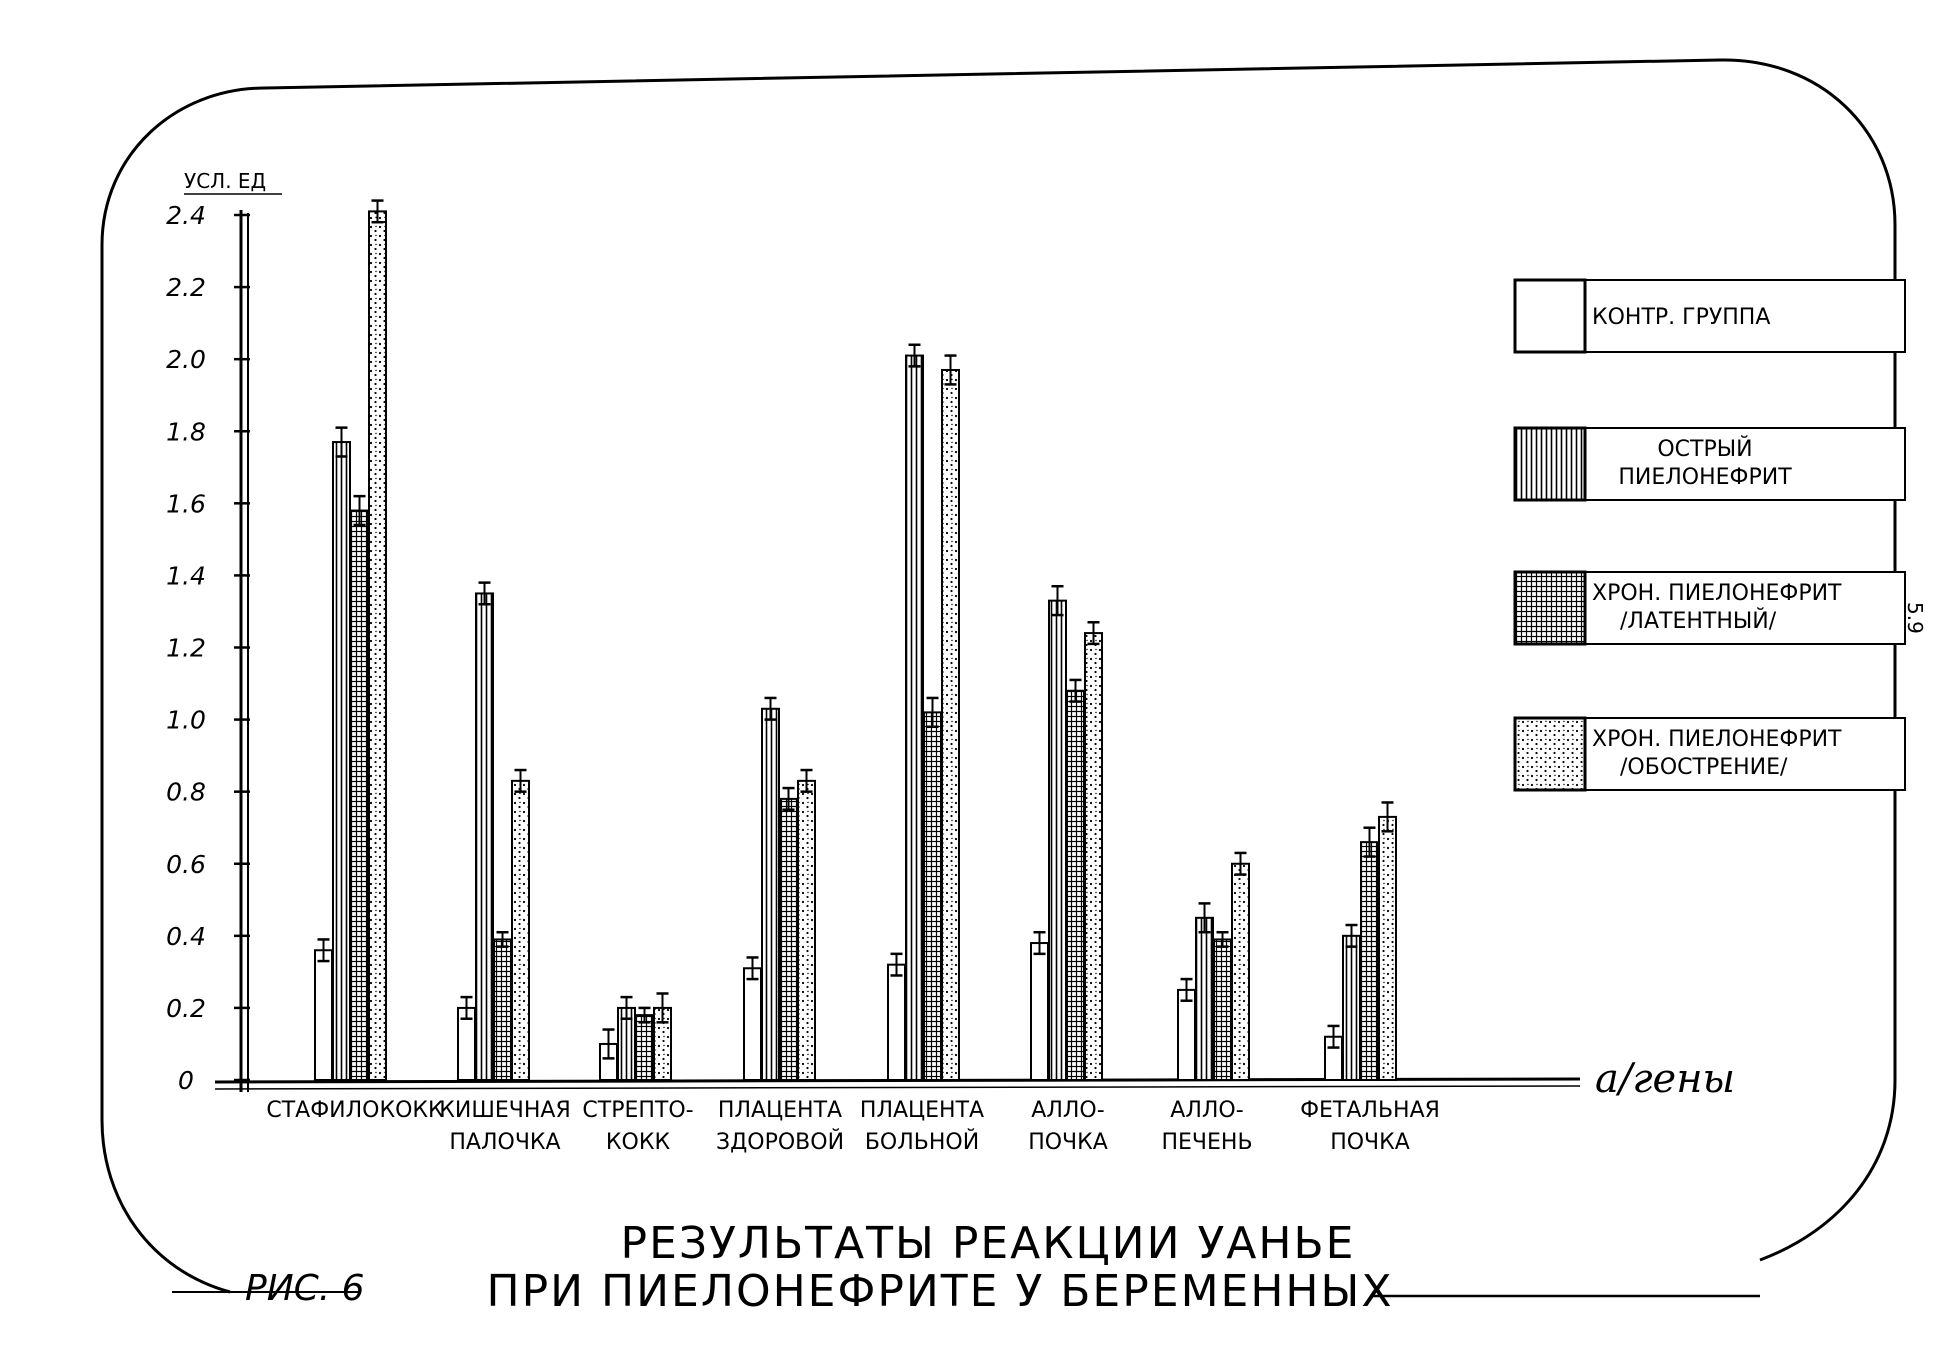 This screenshot has height=1350, width=1952. I want to click on y-tick-label: 2.4, so click(186, 215).